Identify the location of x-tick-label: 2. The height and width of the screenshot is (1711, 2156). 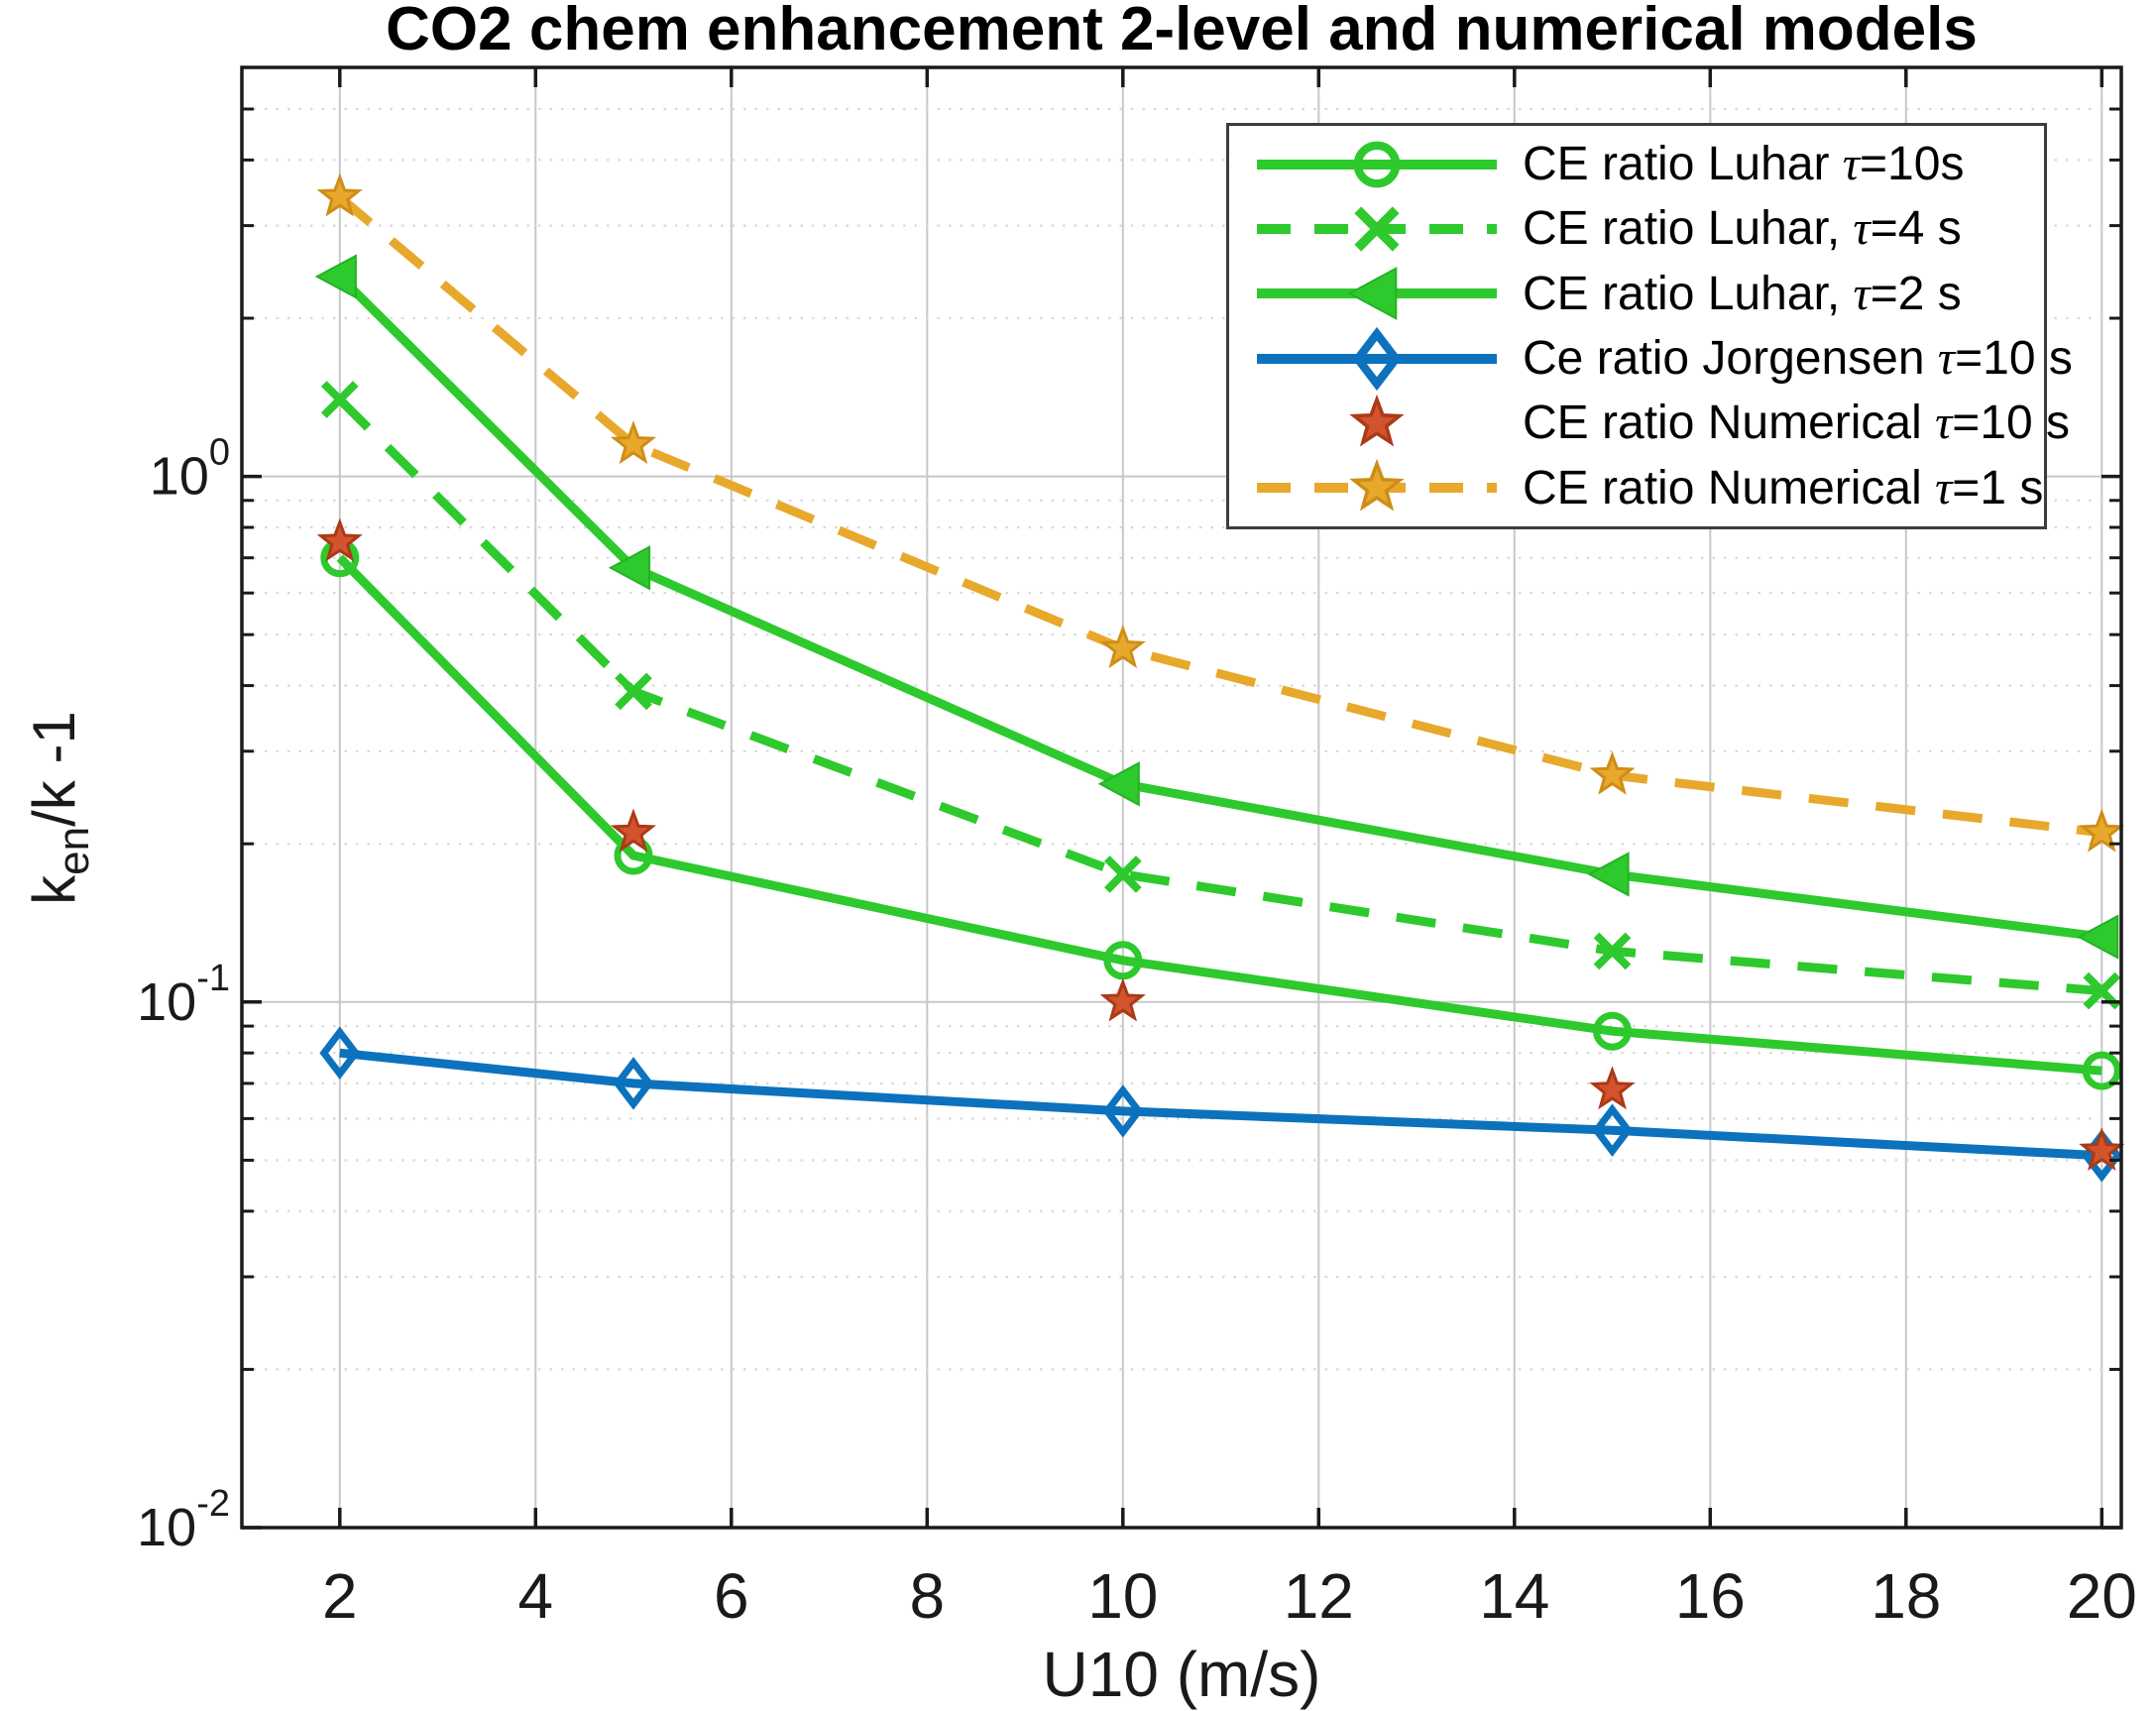
(340, 1596).